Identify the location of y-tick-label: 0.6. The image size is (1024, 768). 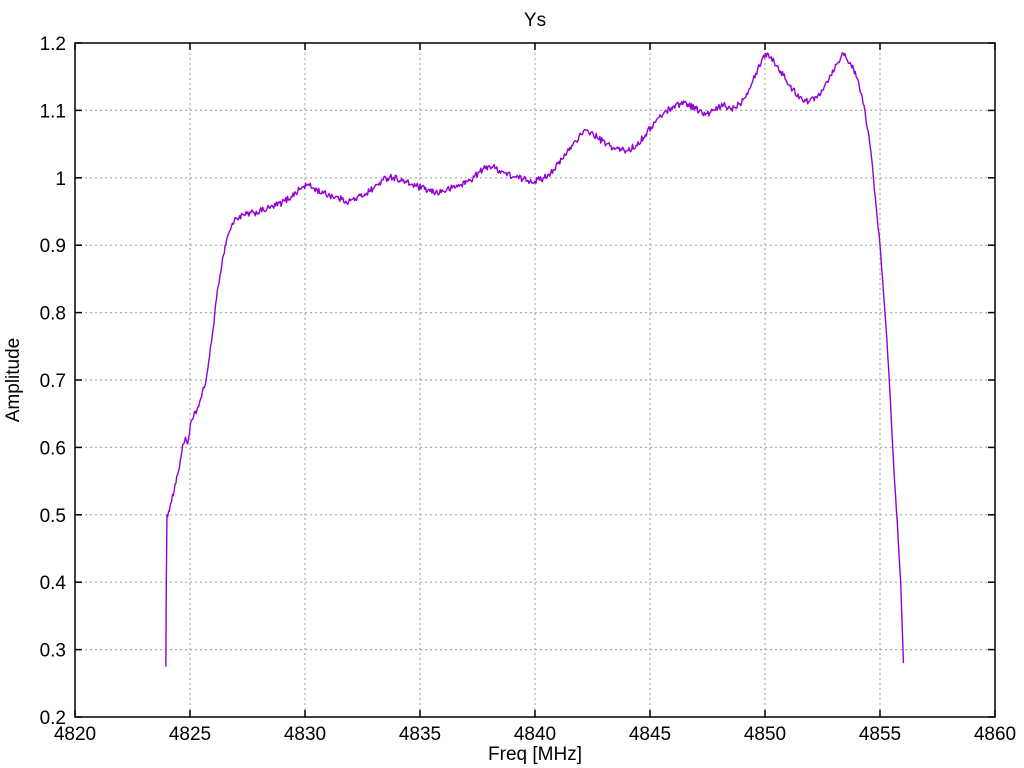
(53, 448).